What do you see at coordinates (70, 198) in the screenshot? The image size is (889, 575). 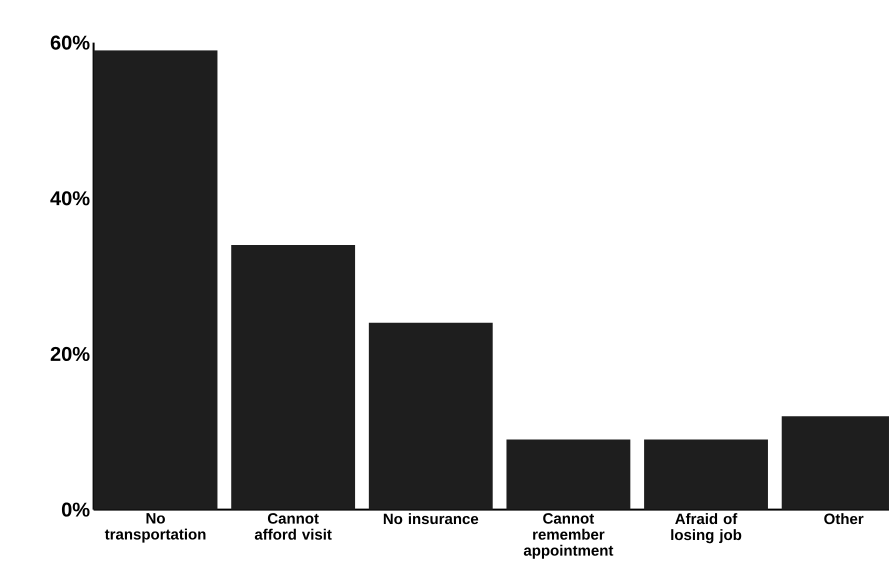 I see `y-tick-label: 40%` at bounding box center [70, 198].